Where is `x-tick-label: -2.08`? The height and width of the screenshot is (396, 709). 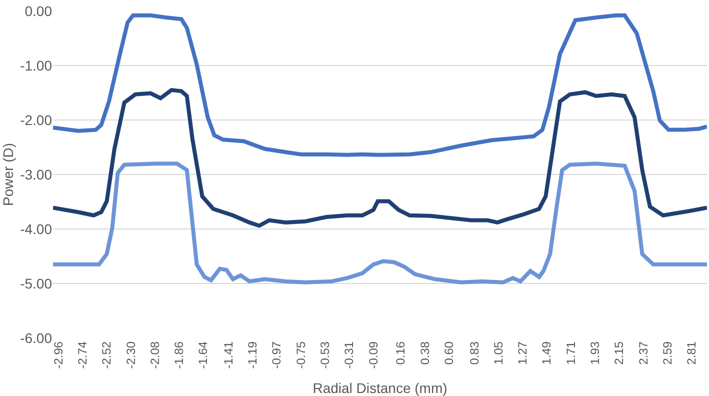
x-tick-label: -2.08 is located at coordinates (155, 355).